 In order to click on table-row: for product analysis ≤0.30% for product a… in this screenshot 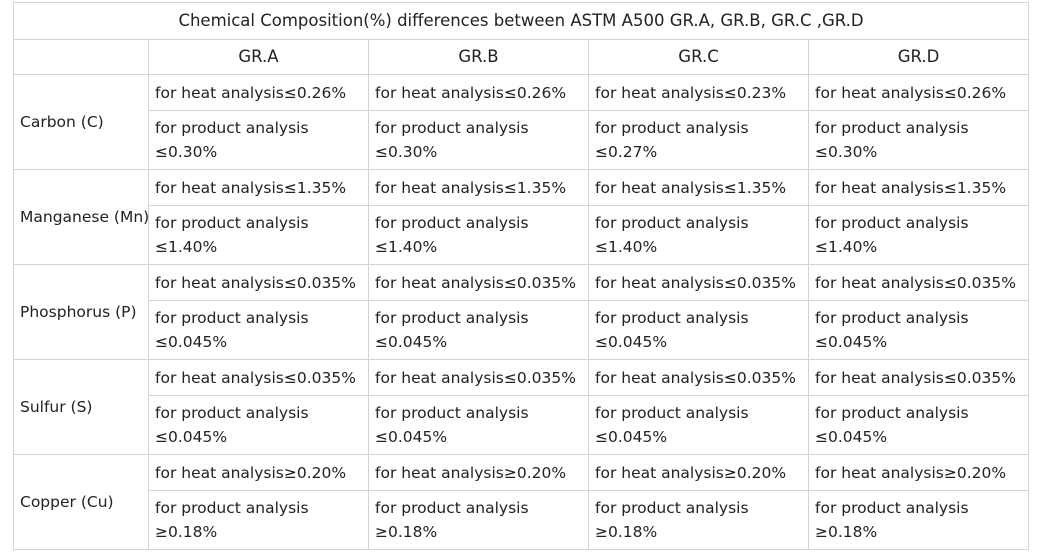, I will do `click(522, 140)`.